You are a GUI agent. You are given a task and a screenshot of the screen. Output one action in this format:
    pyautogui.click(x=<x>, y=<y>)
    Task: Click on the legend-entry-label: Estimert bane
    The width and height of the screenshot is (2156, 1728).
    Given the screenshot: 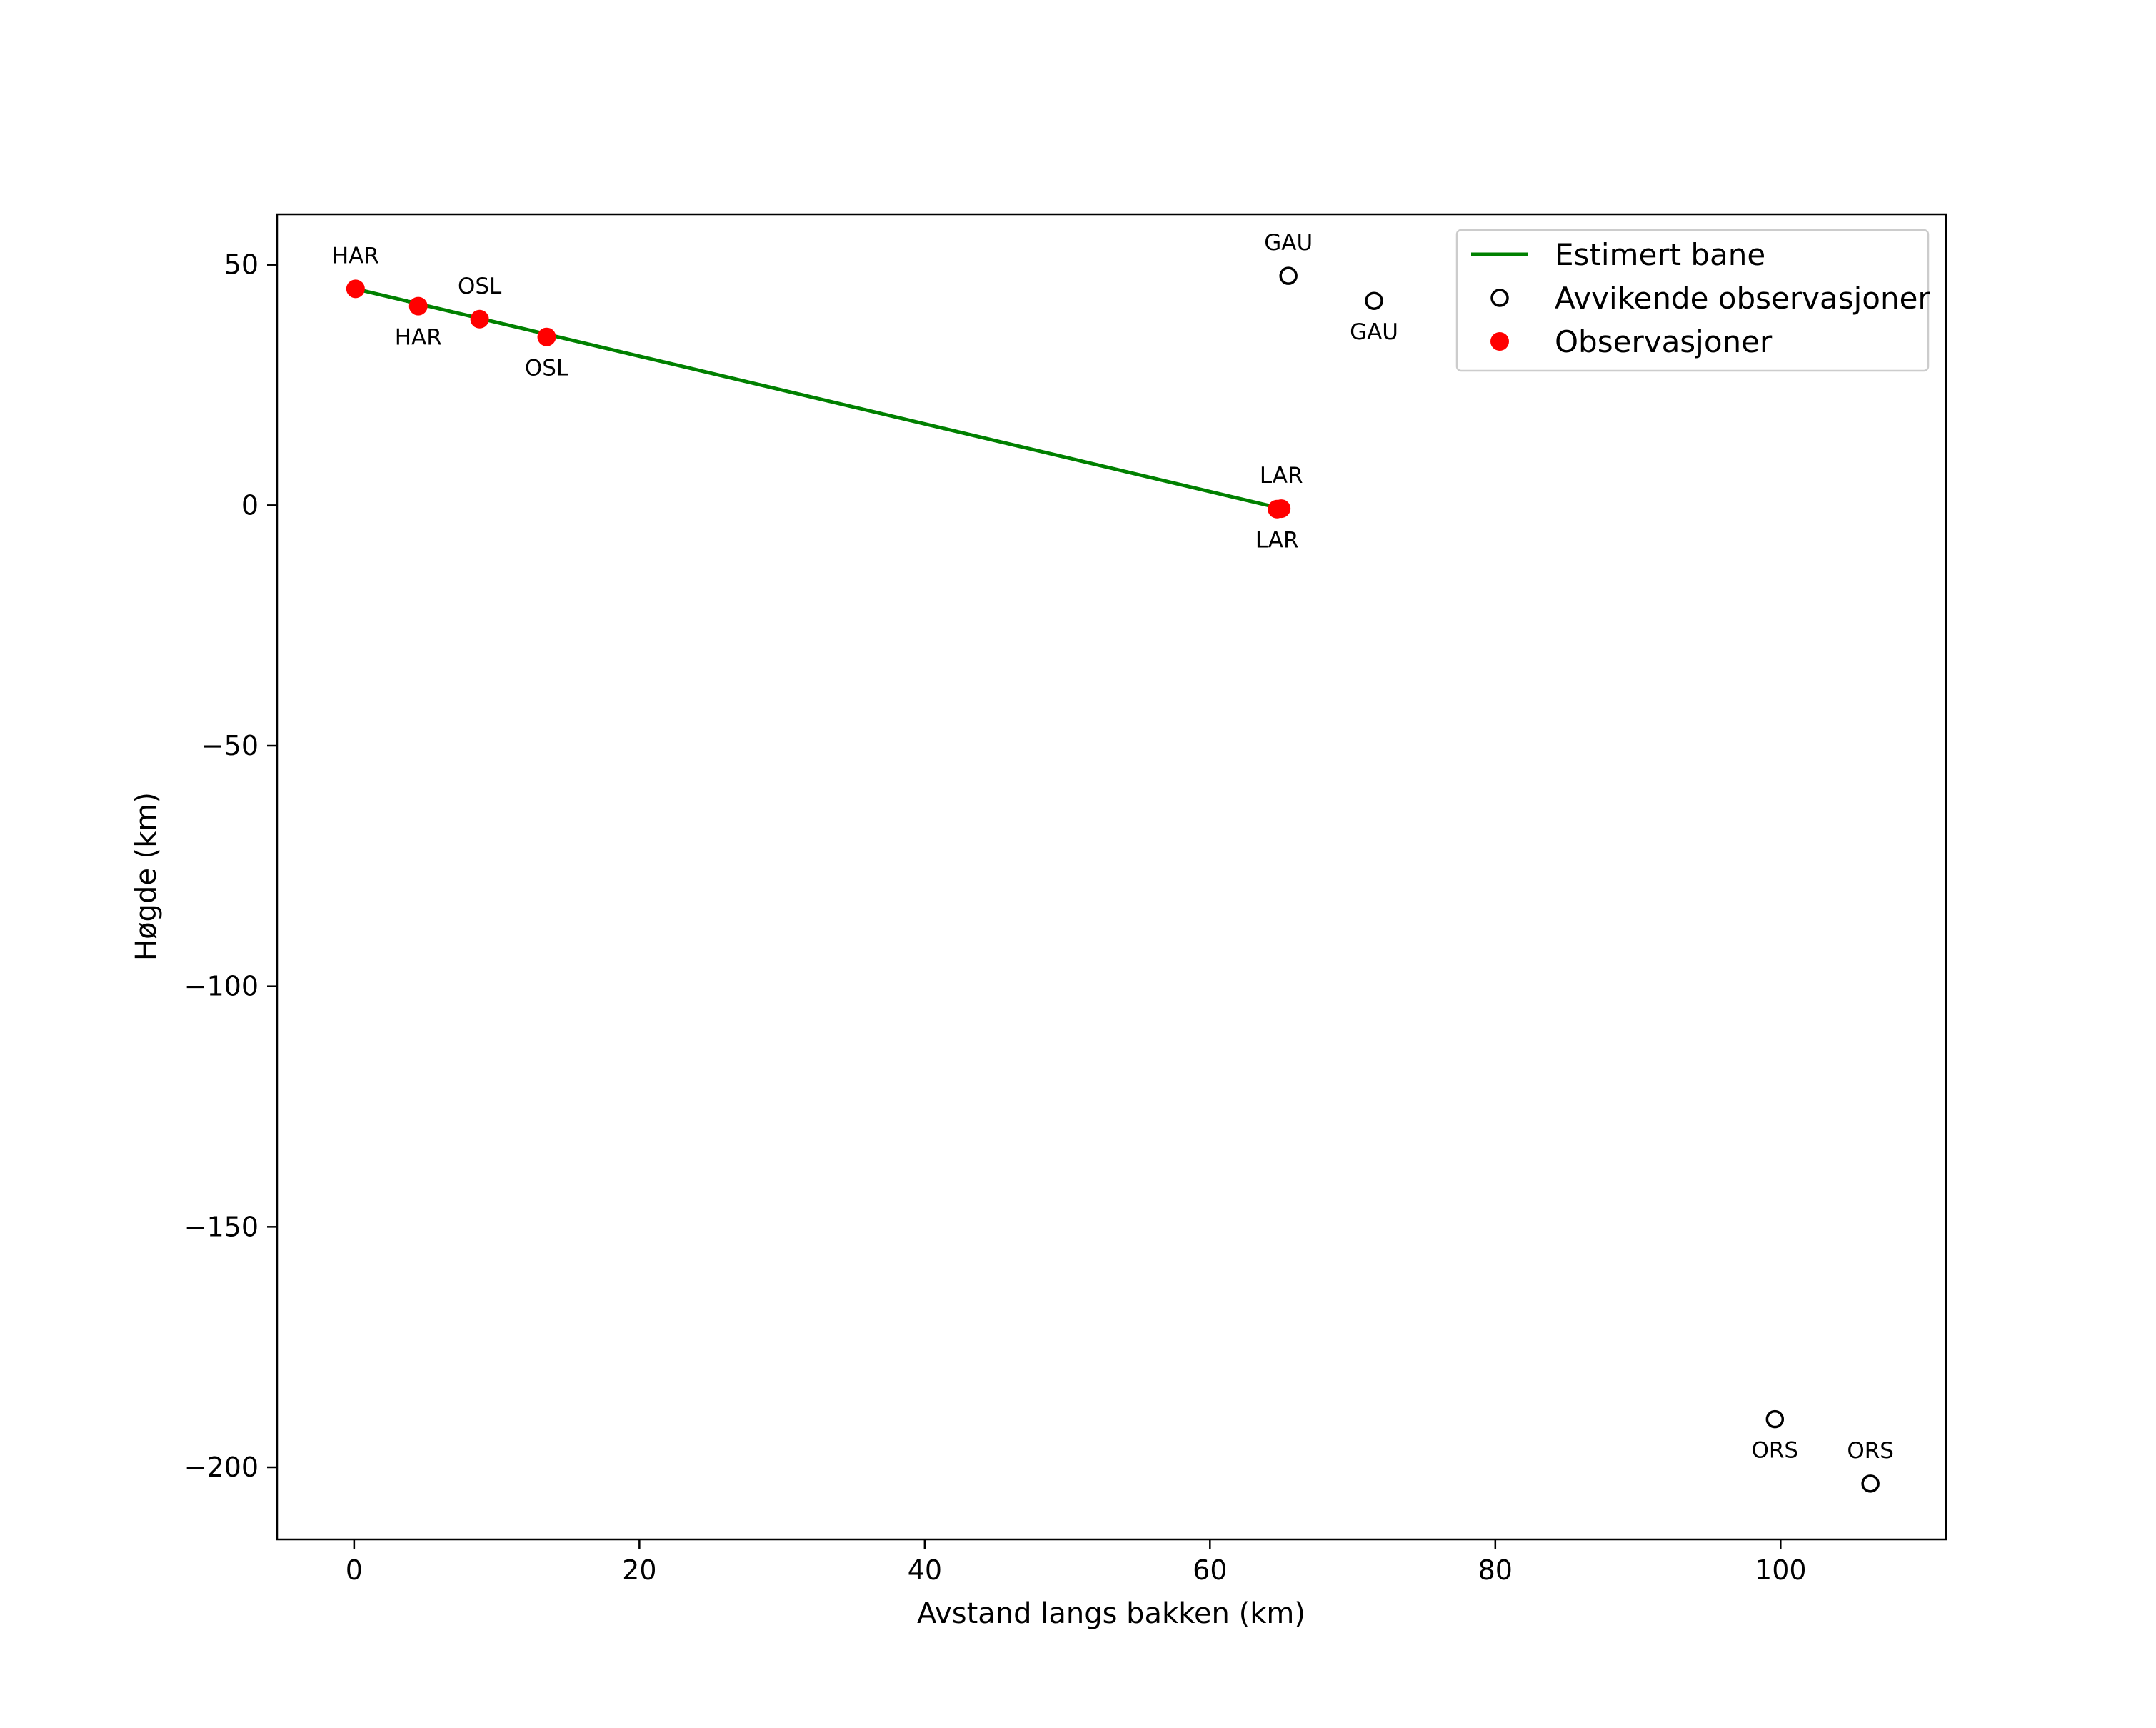 What is the action you would take?
    pyautogui.click(x=1660, y=254)
    